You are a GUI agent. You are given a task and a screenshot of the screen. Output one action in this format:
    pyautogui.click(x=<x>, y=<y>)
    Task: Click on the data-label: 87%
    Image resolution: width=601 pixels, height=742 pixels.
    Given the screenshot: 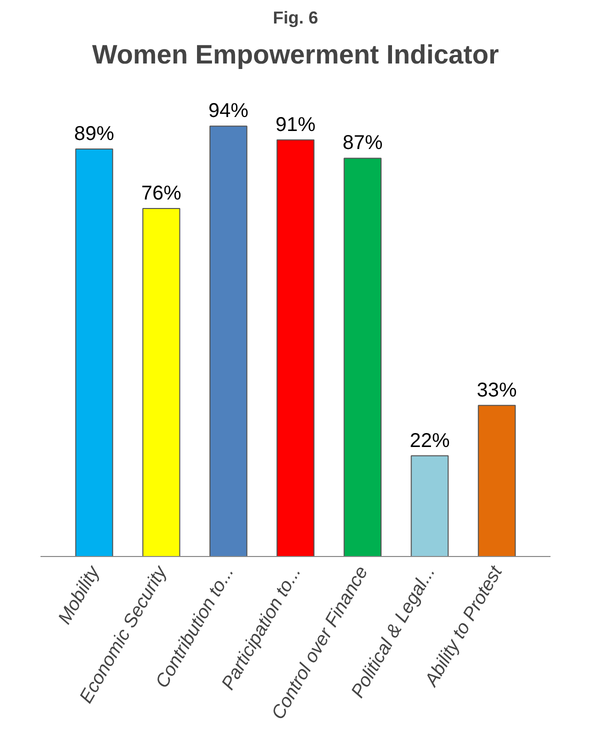 What is the action you would take?
    pyautogui.click(x=362, y=143)
    